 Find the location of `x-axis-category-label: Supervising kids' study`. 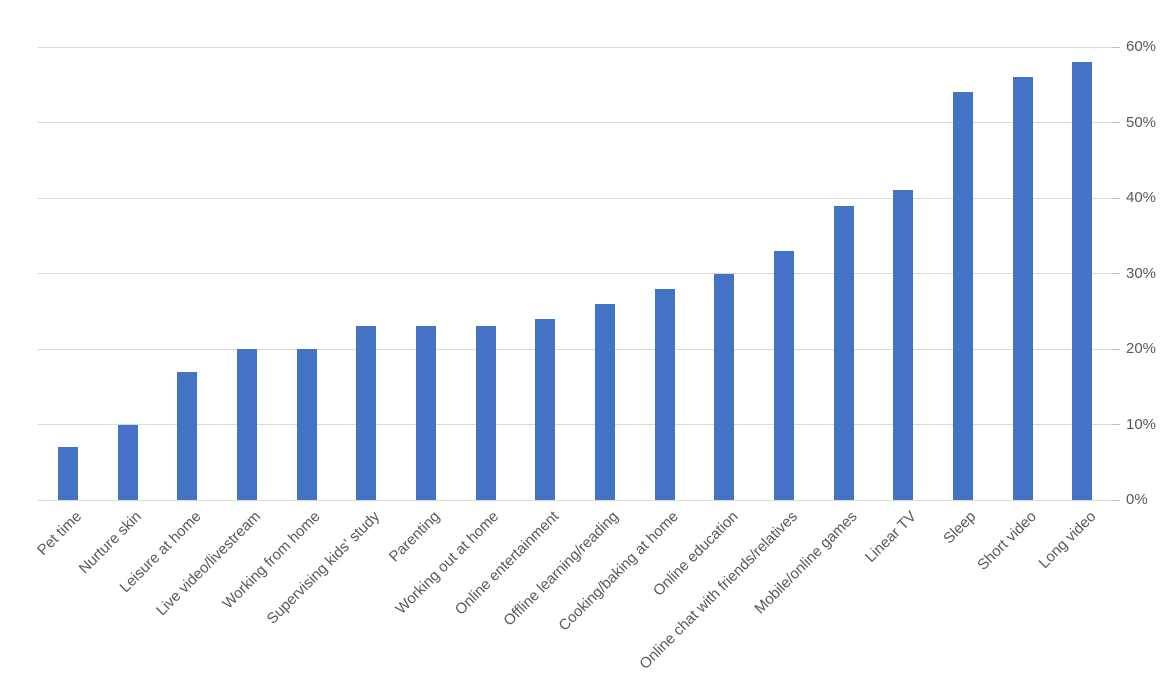

x-axis-category-label: Supervising kids' study is located at coordinates (323, 568).